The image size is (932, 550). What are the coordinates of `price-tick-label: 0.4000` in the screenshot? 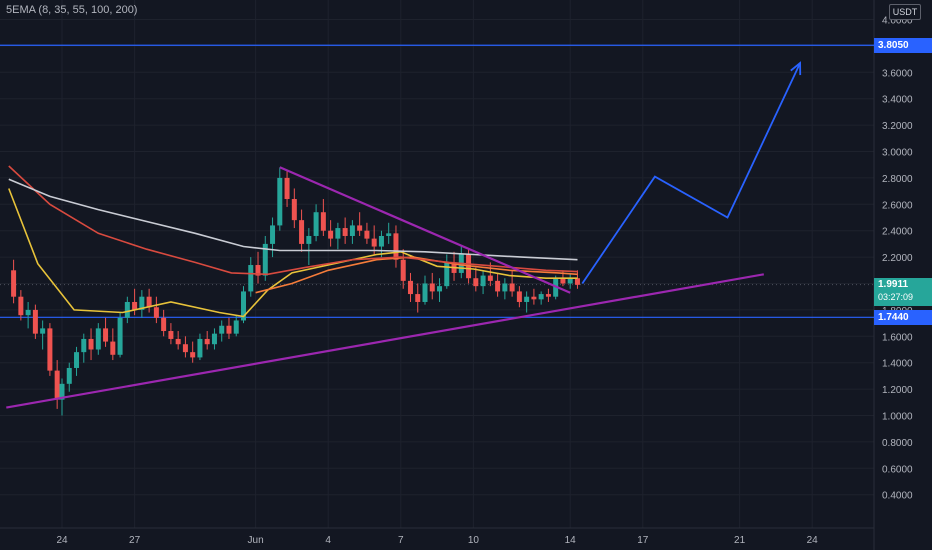 It's located at (897, 496).